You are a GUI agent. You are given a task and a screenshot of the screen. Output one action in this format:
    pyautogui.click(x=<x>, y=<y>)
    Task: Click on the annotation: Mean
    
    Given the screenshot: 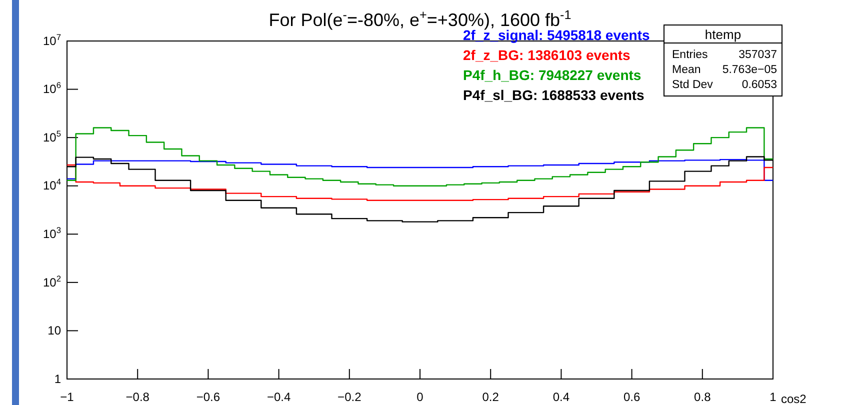 What is the action you would take?
    pyautogui.click(x=686, y=70)
    